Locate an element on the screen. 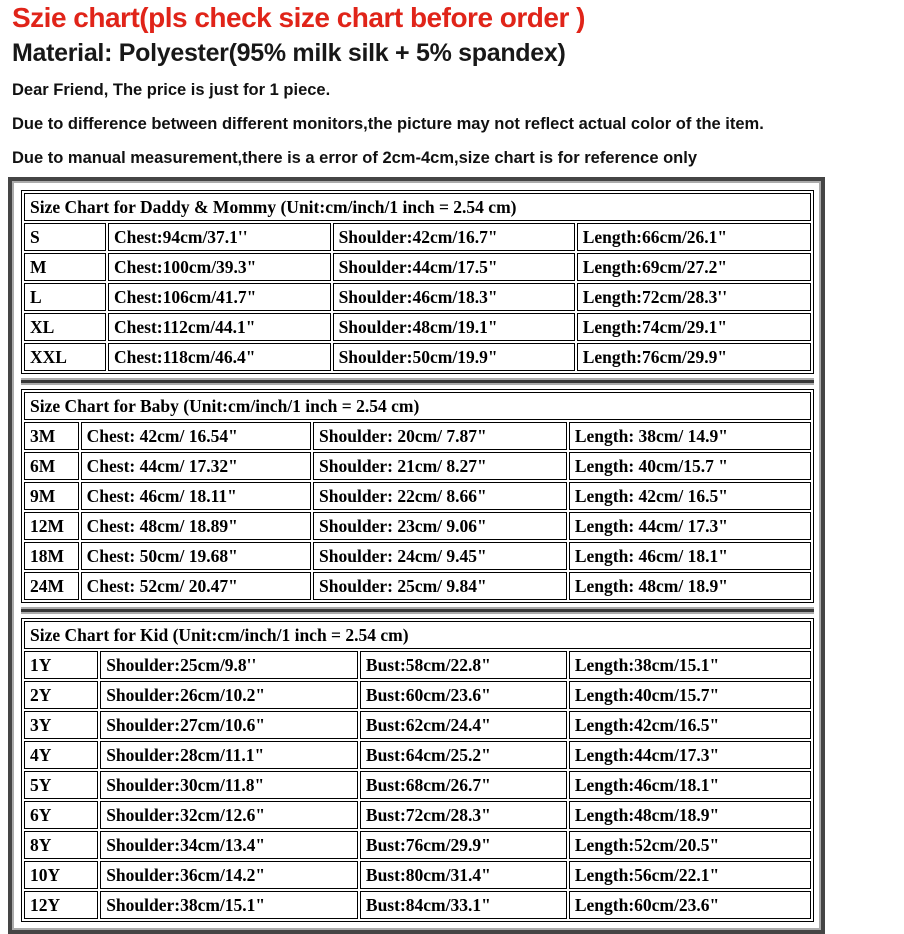  measurement-cell: Chest: 50cm/ 19.68" is located at coordinates (196, 556).